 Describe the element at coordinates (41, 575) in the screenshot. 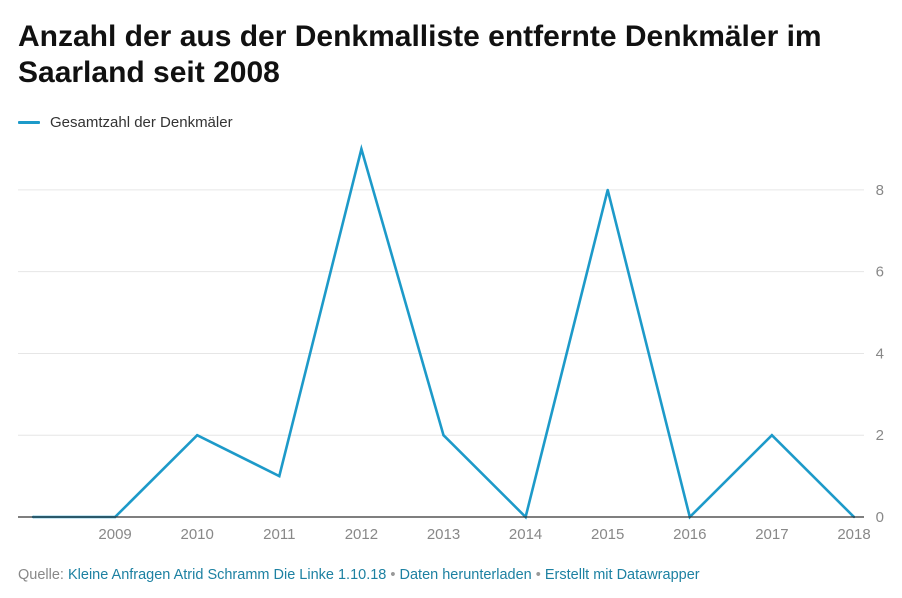

I see `source-label: Quelle:` at that location.